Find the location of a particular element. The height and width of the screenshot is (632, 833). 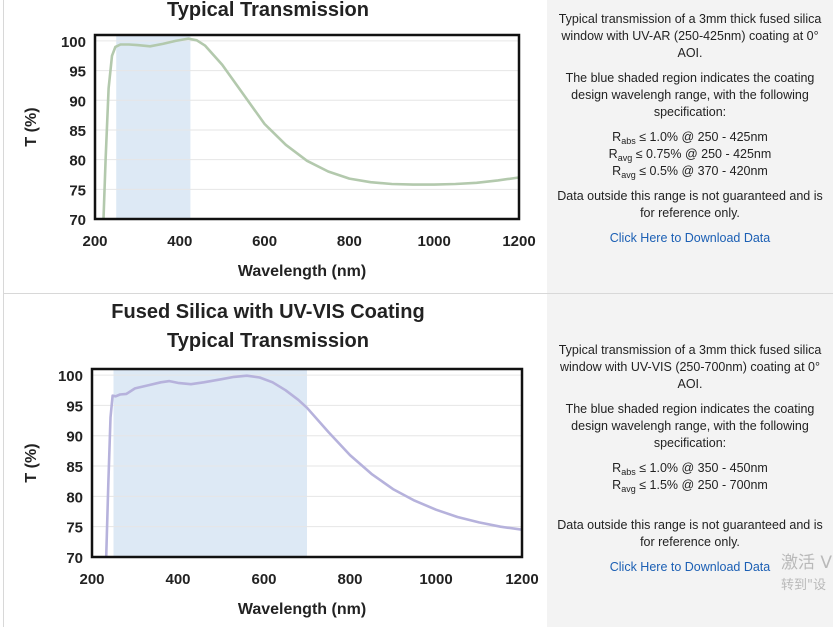

spec-line: Rabs ≤ 1.0% @ 250 - 425nm is located at coordinates (690, 138).